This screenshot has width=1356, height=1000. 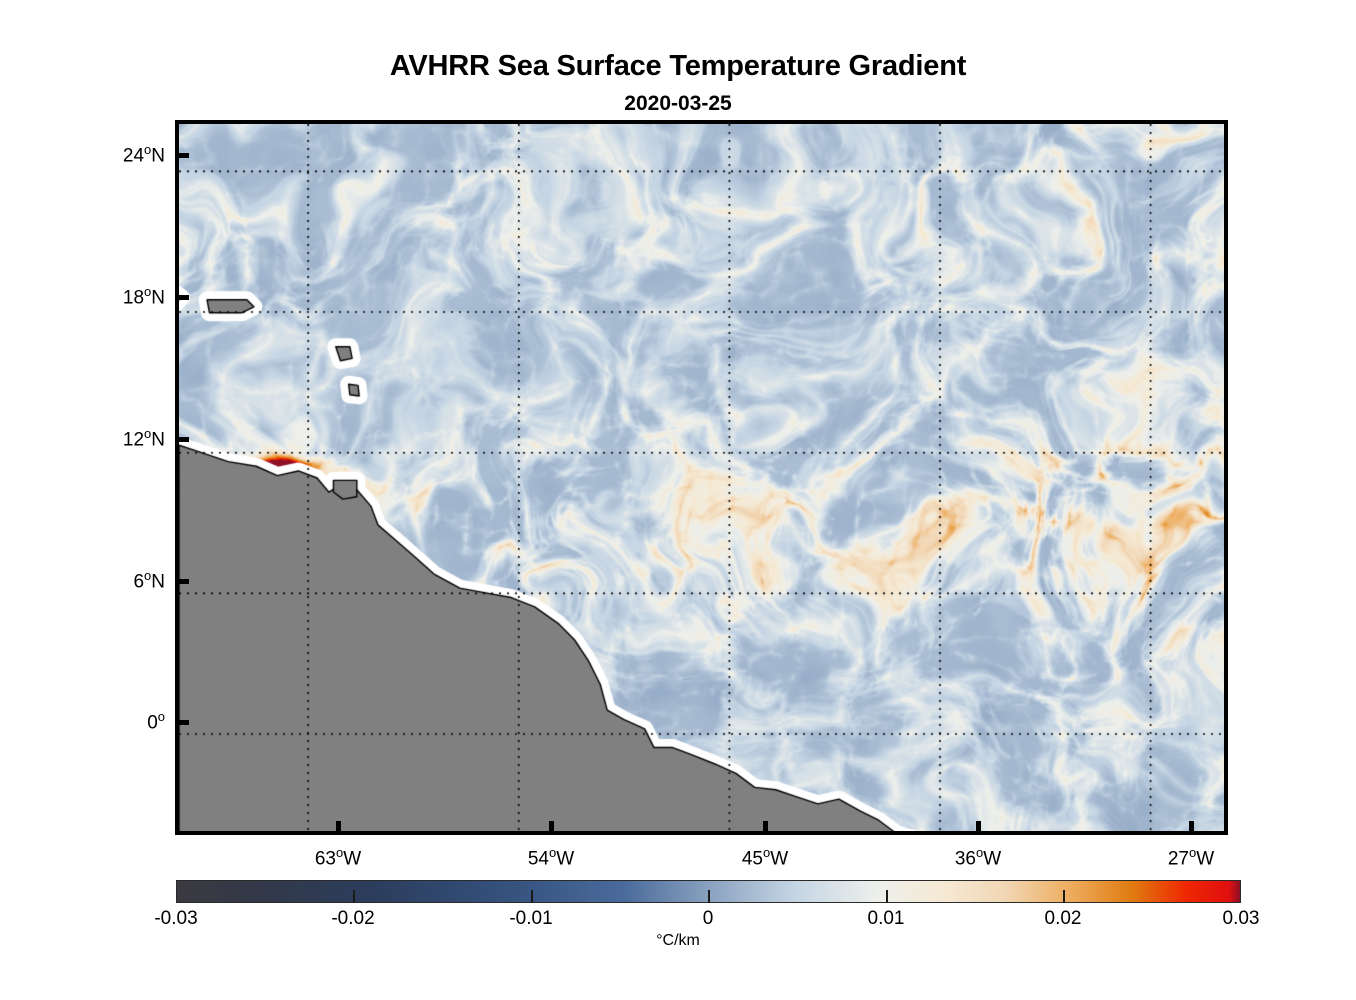 I want to click on figure-title: AVHRR Sea Surface Temperature Gradient, so click(x=678, y=66).